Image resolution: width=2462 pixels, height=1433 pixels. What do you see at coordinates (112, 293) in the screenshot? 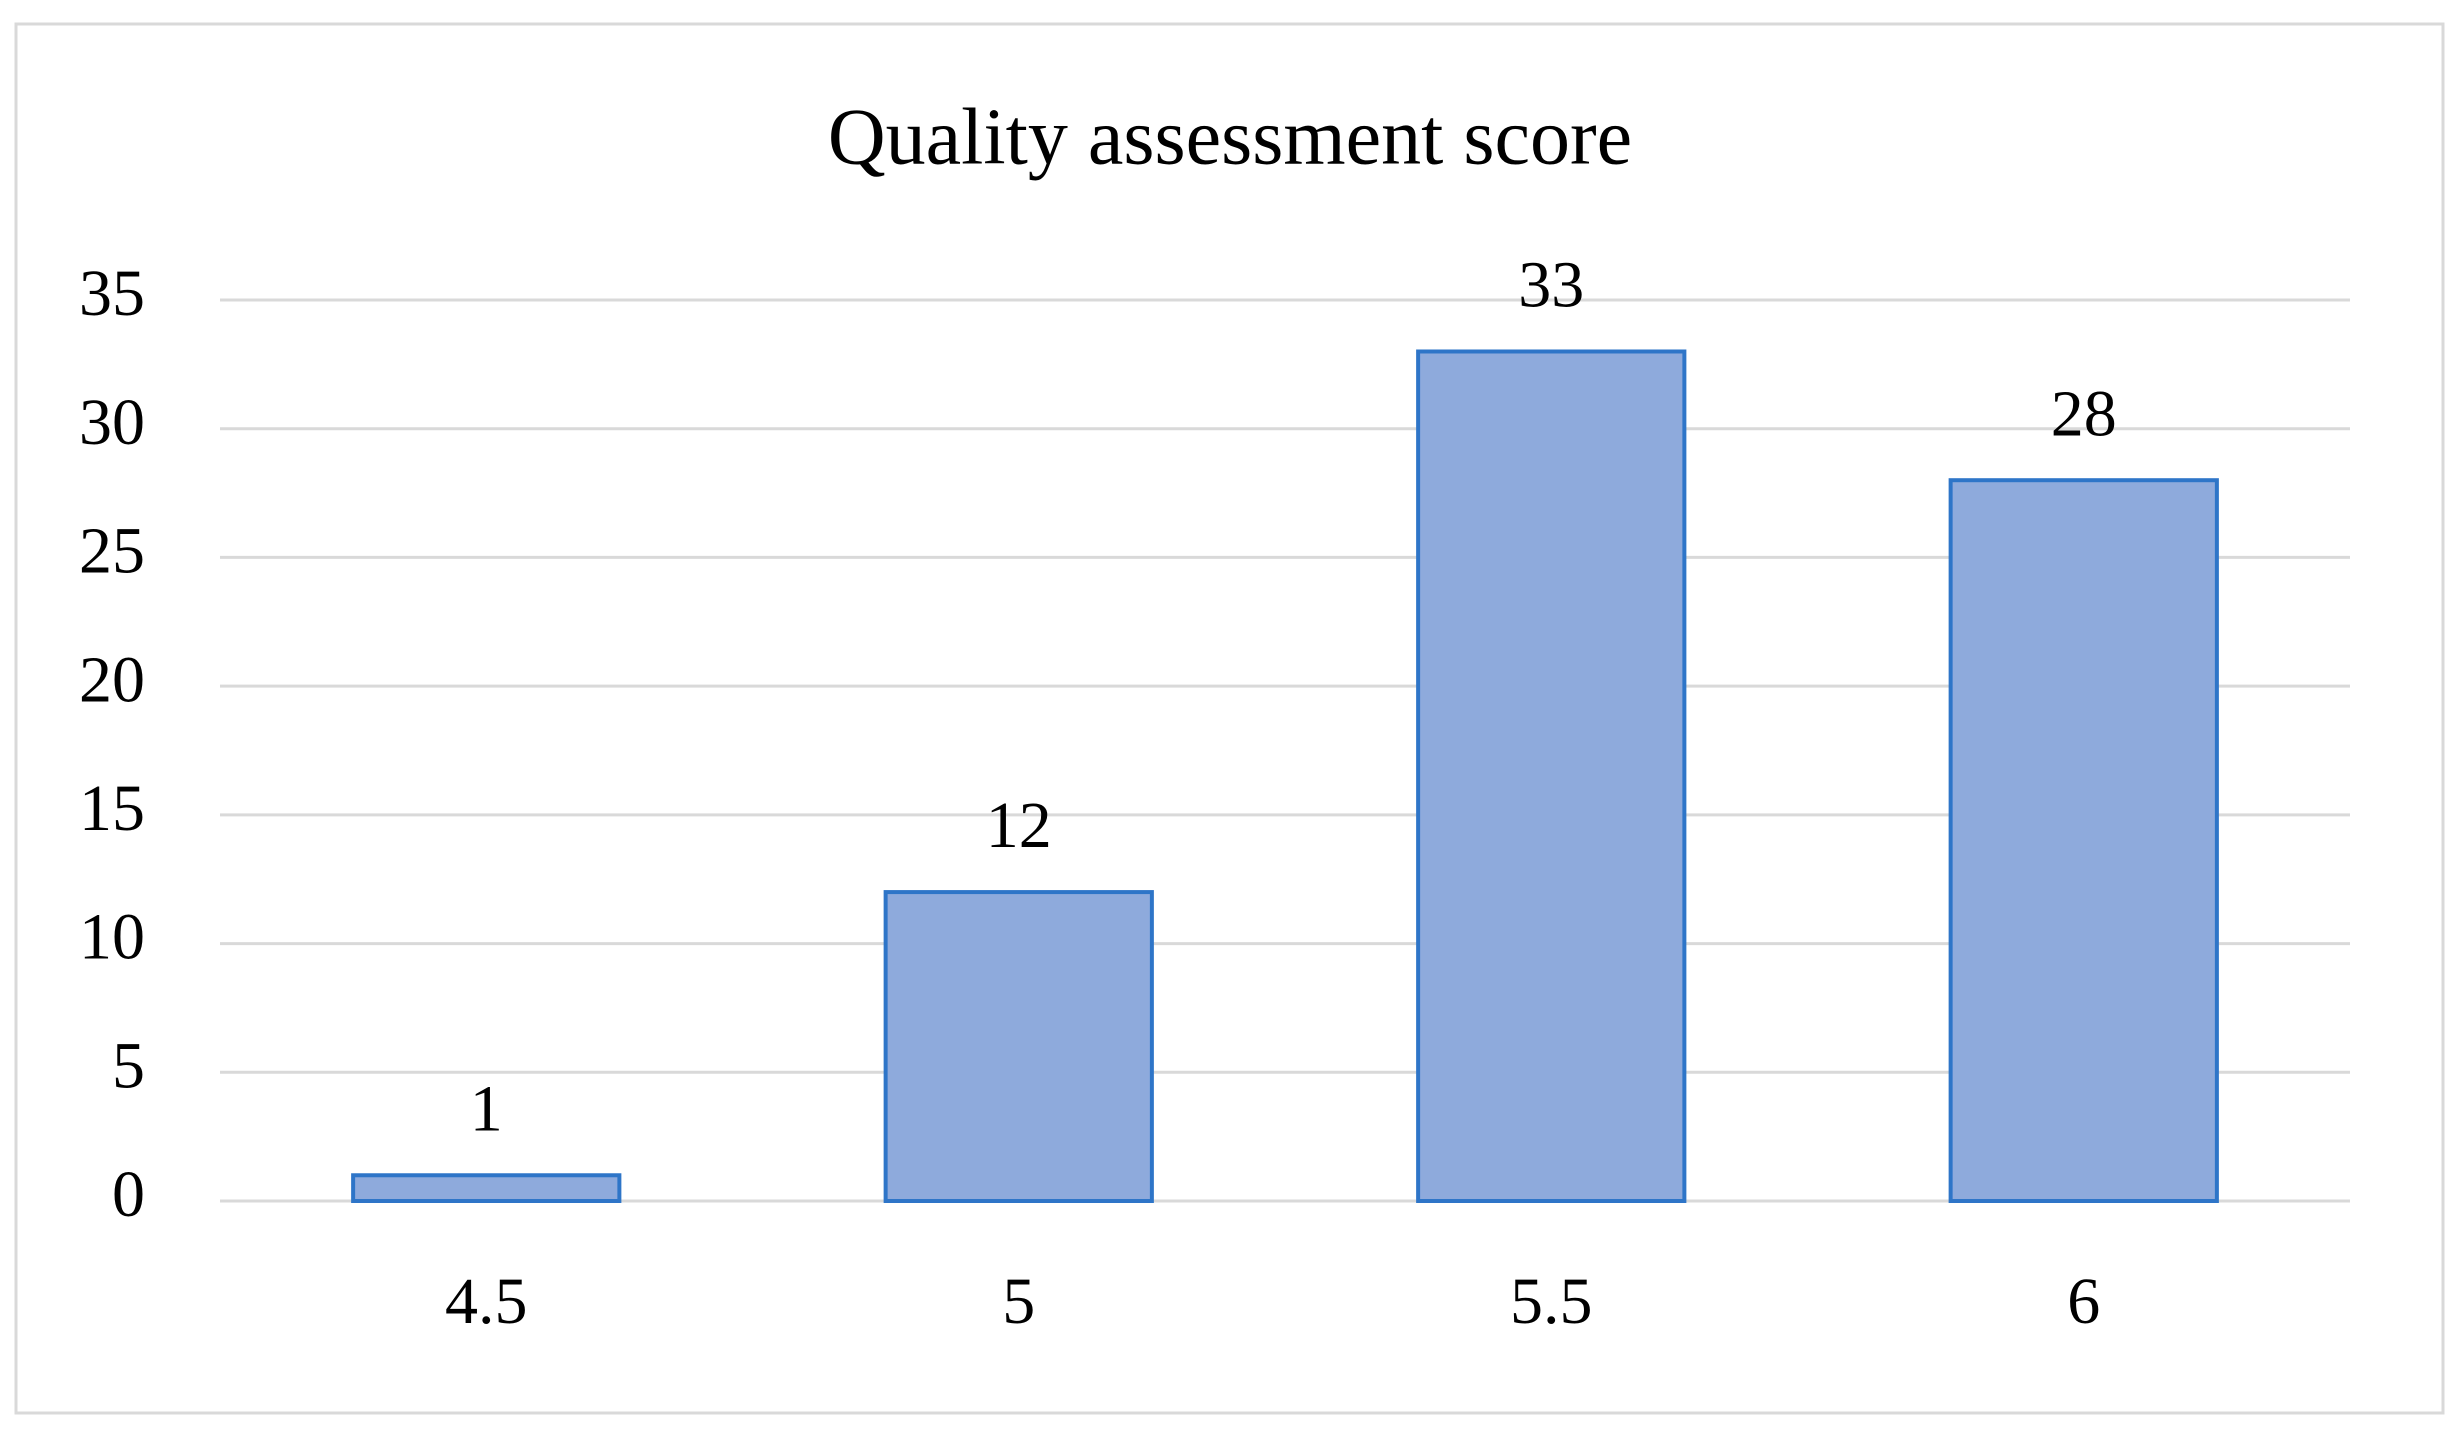
I see `y-tick-label: 35` at bounding box center [112, 293].